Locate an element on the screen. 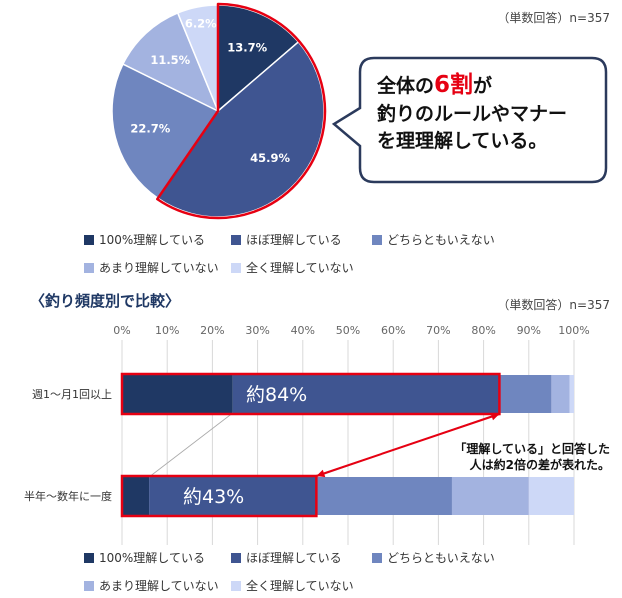  category-label: 週1～月1回以上 is located at coordinates (72, 394).